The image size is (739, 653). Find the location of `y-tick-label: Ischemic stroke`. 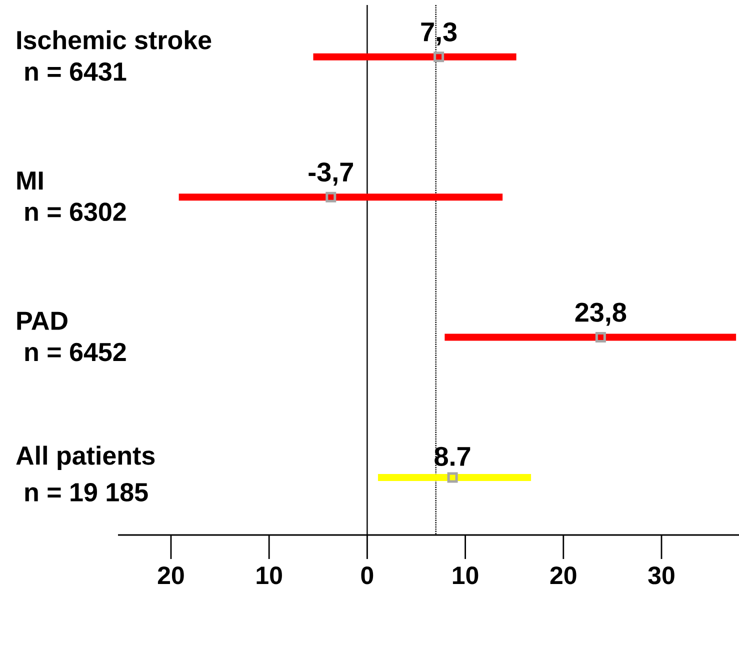

y-tick-label: Ischemic stroke is located at coordinates (114, 40).